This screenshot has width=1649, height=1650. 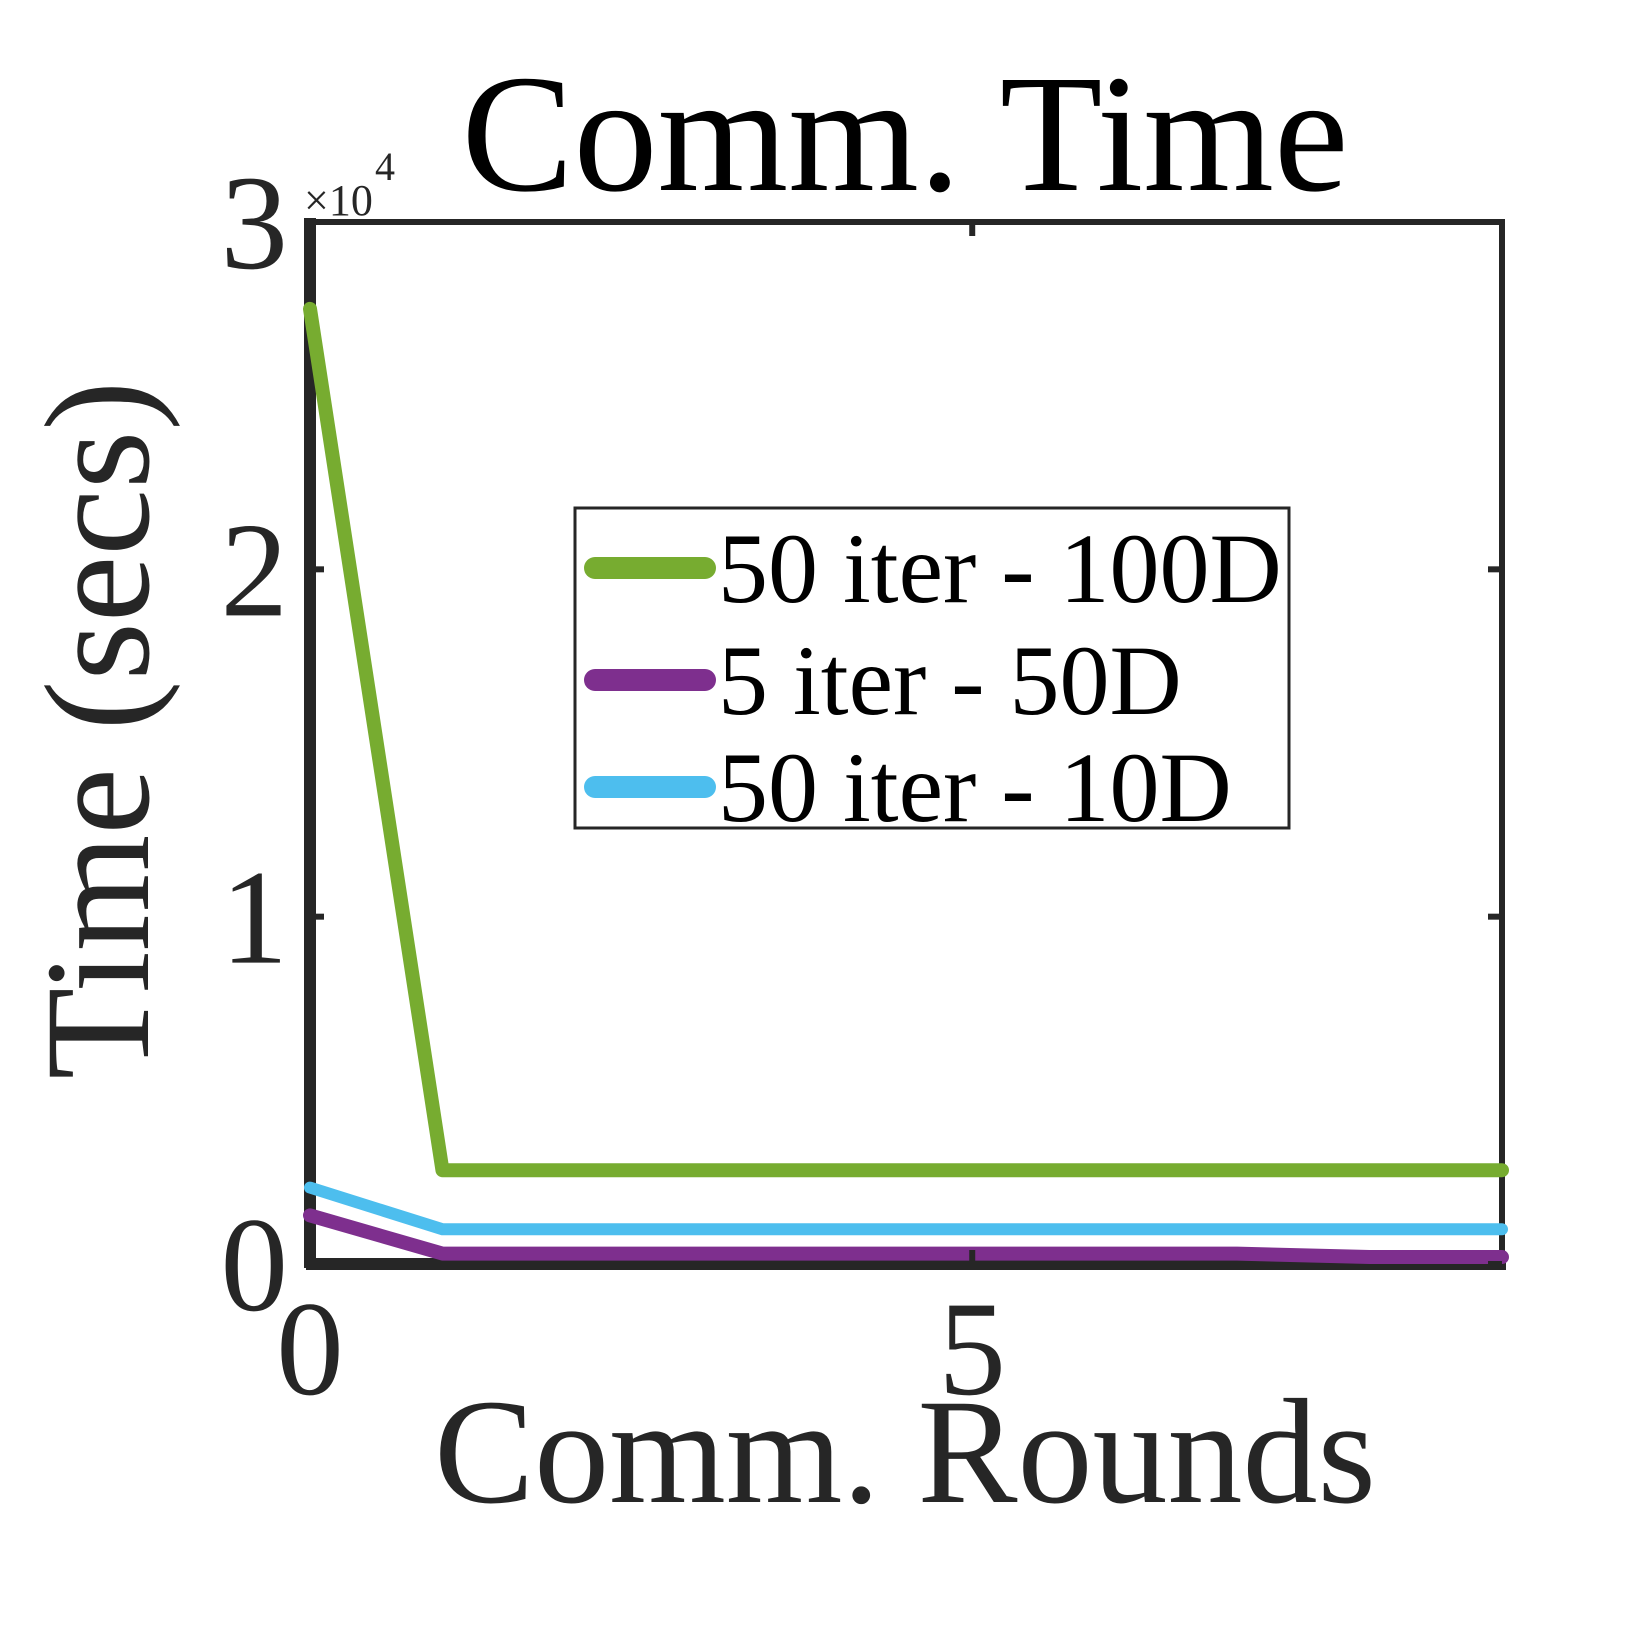 What do you see at coordinates (255, 1265) in the screenshot?
I see `y-tick-label: 0` at bounding box center [255, 1265].